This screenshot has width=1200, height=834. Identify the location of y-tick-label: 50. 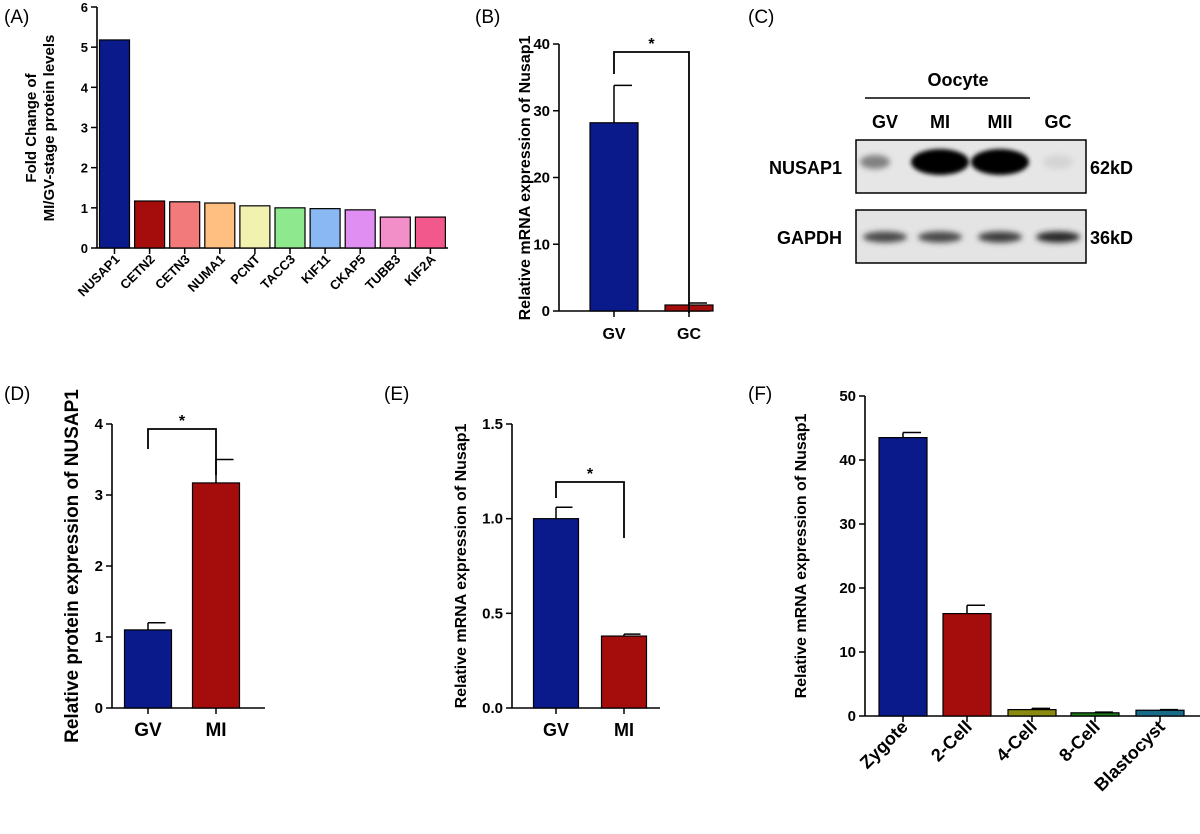
(847, 396).